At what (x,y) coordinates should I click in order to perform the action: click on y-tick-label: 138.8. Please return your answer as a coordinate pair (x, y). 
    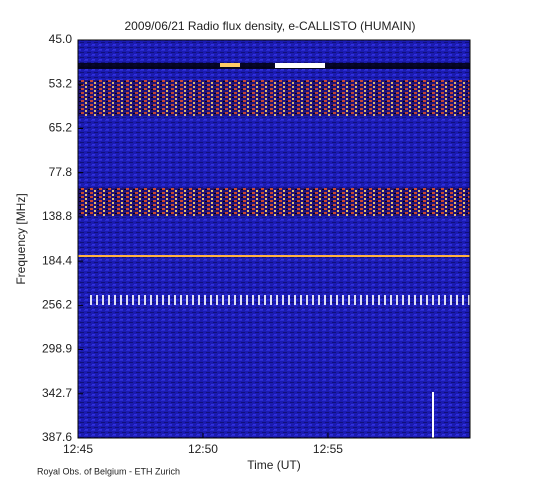
    Looking at the image, I should click on (57, 216).